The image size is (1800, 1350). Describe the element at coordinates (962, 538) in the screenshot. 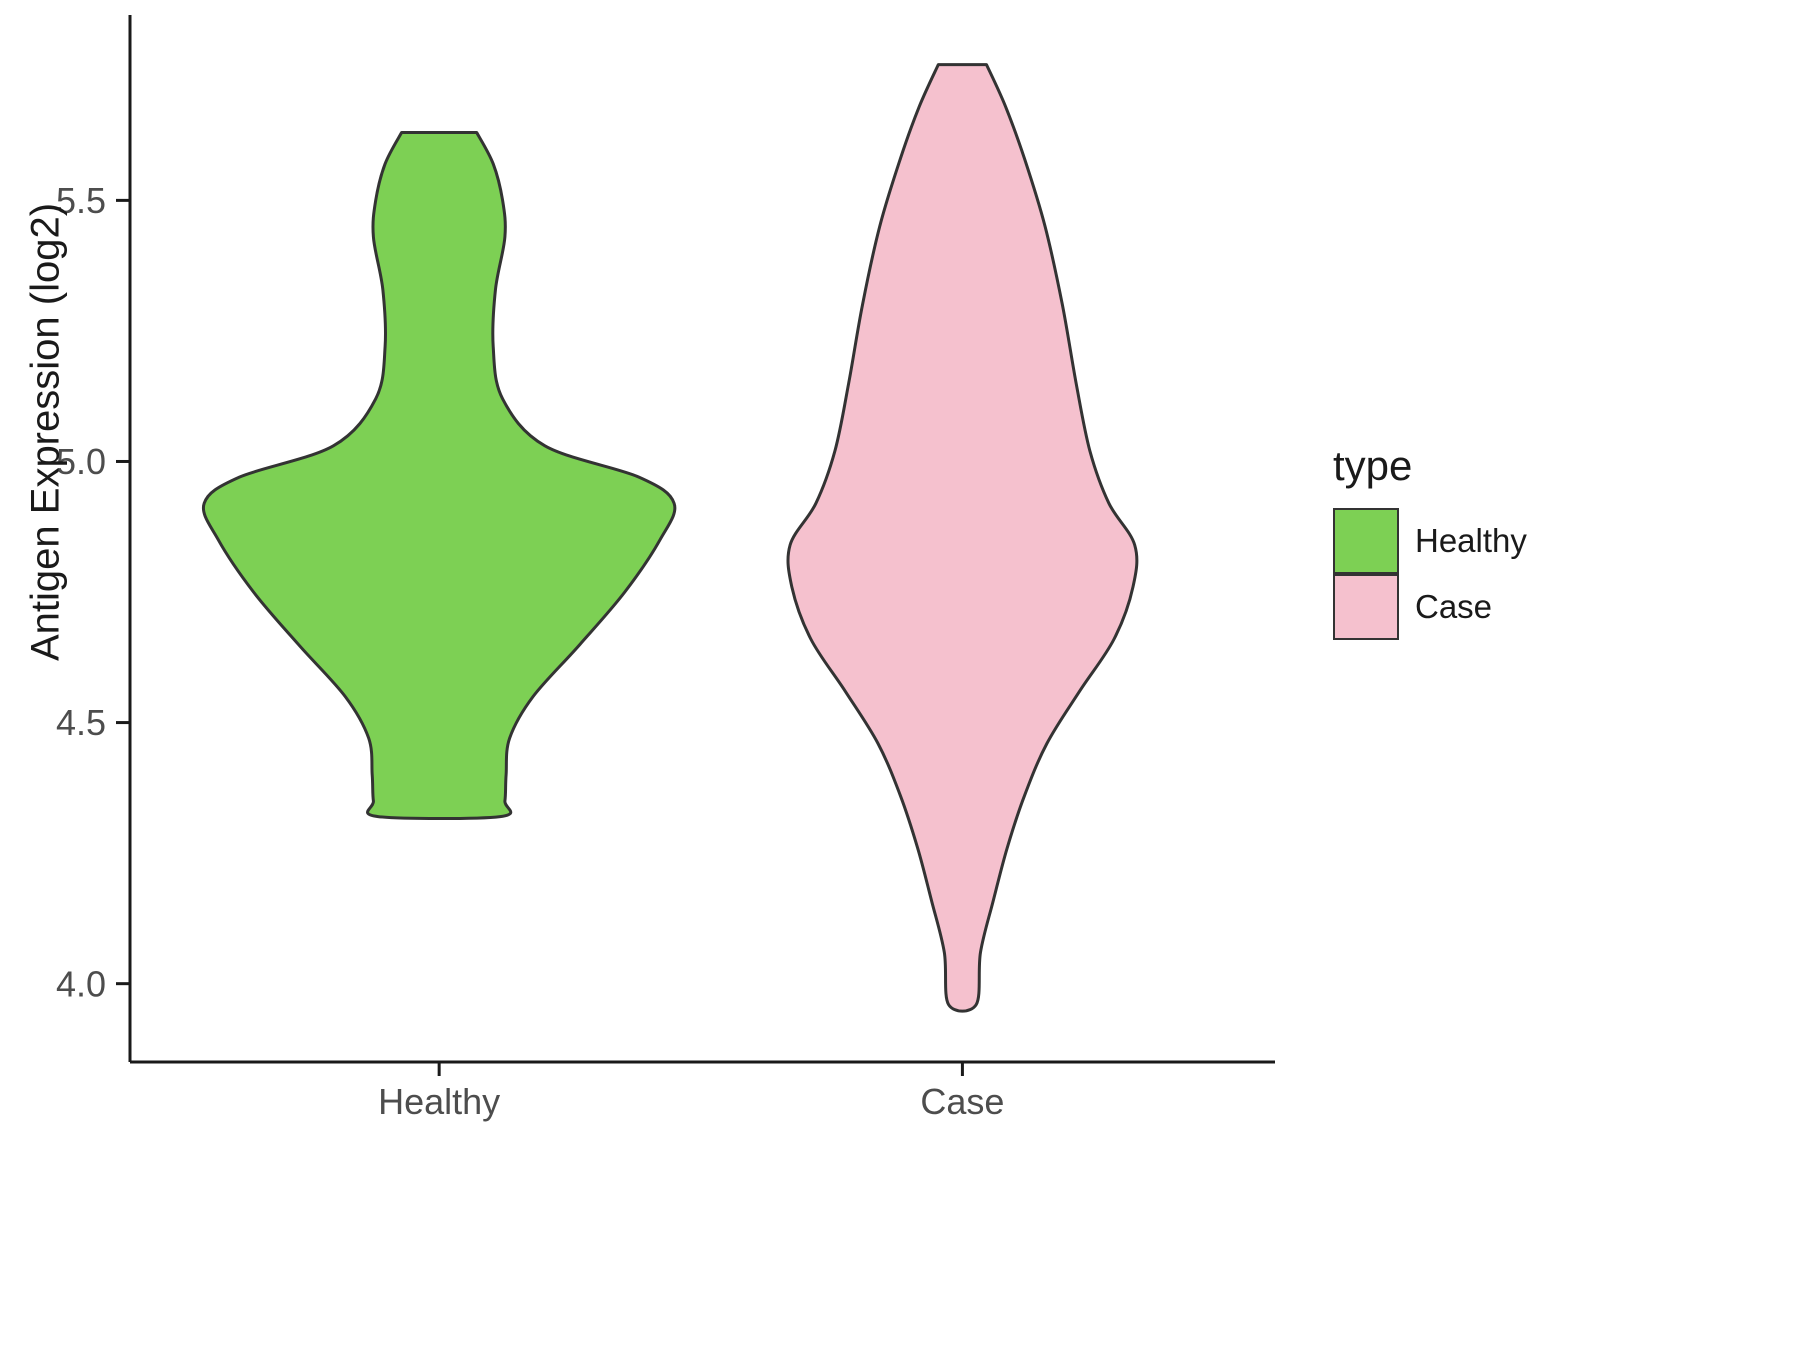

I see `violin-case` at that location.